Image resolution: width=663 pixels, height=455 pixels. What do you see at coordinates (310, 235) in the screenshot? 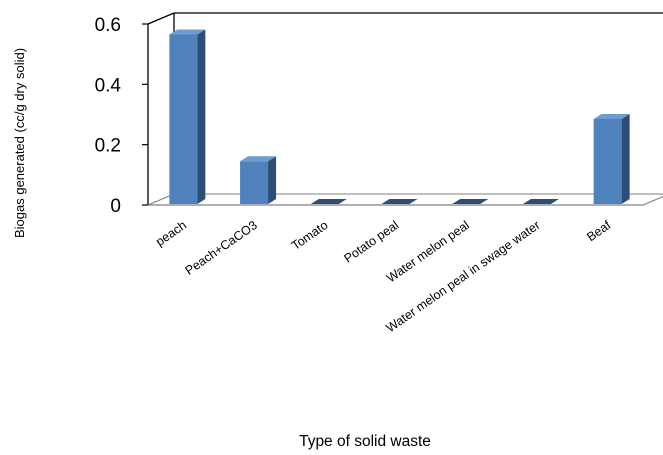
I see `x-tick-label: Tomato` at bounding box center [310, 235].